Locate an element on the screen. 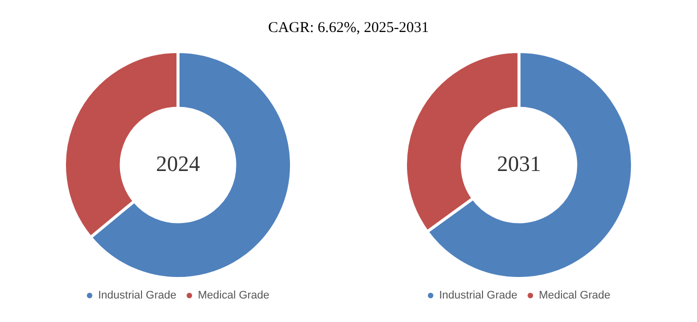  text: CAGR: 6.62%, 2025-2031 is located at coordinates (348, 28).